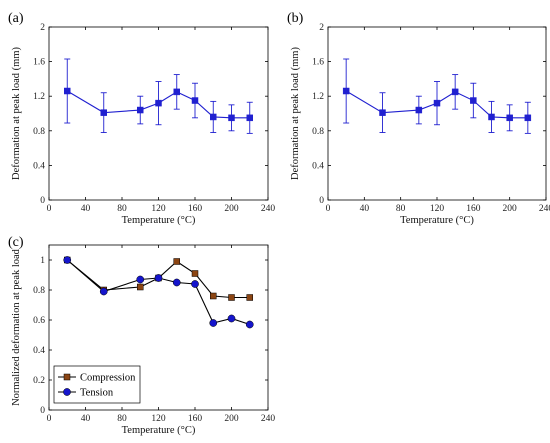 This screenshot has width=550, height=443. I want to click on series-tension, so click(158, 292).